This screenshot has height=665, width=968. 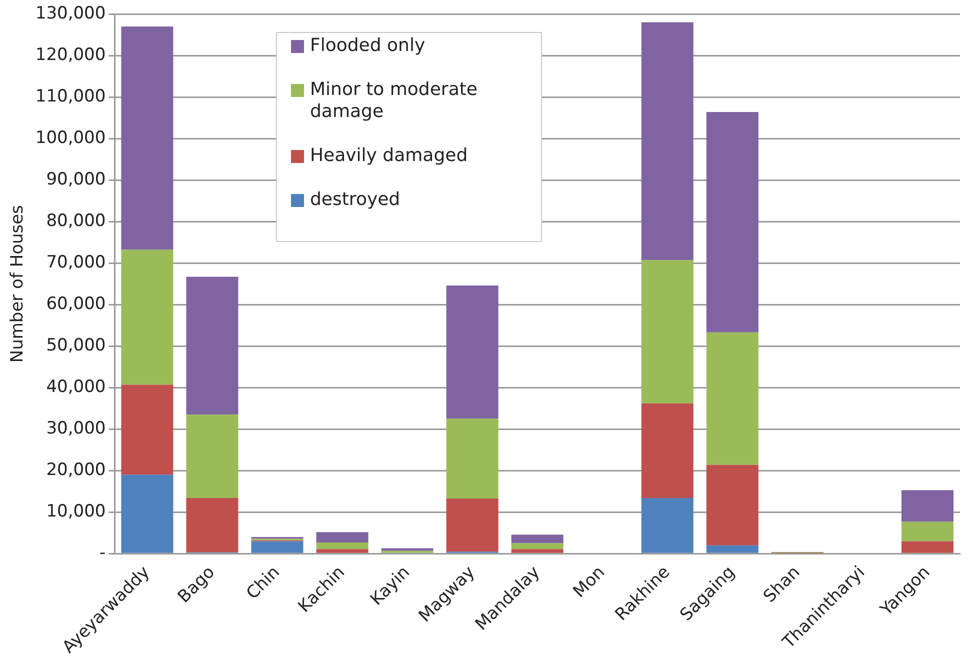 I want to click on y-tick-label: 50,000, so click(x=76, y=346).